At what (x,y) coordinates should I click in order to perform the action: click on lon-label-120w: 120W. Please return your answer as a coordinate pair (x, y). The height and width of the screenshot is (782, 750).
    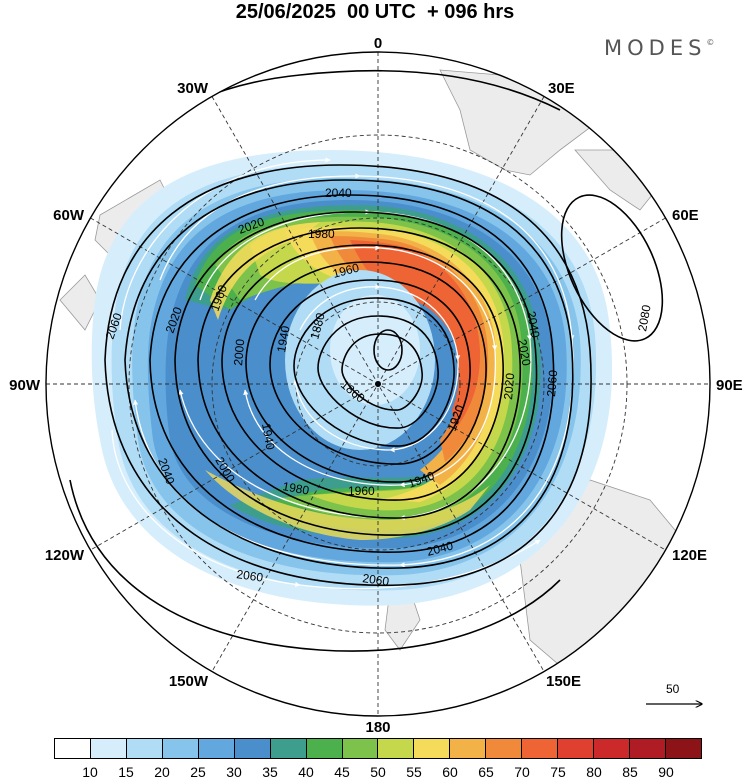
    Looking at the image, I should click on (65, 555).